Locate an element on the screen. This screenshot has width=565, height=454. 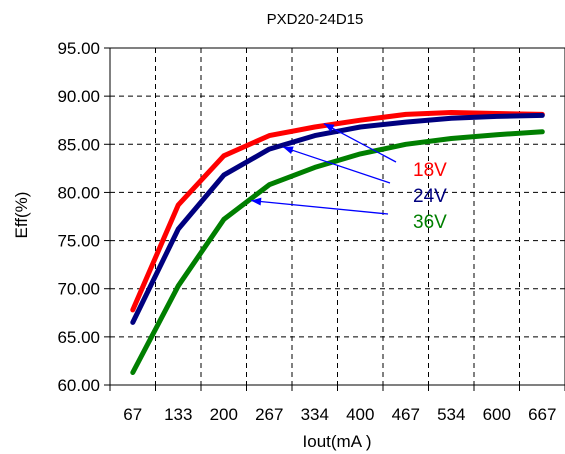
y-tick-labels: 95.00 90.00 85.00 80.00 75.00 70.00 65.00 60.00 is located at coordinates (78, 217).